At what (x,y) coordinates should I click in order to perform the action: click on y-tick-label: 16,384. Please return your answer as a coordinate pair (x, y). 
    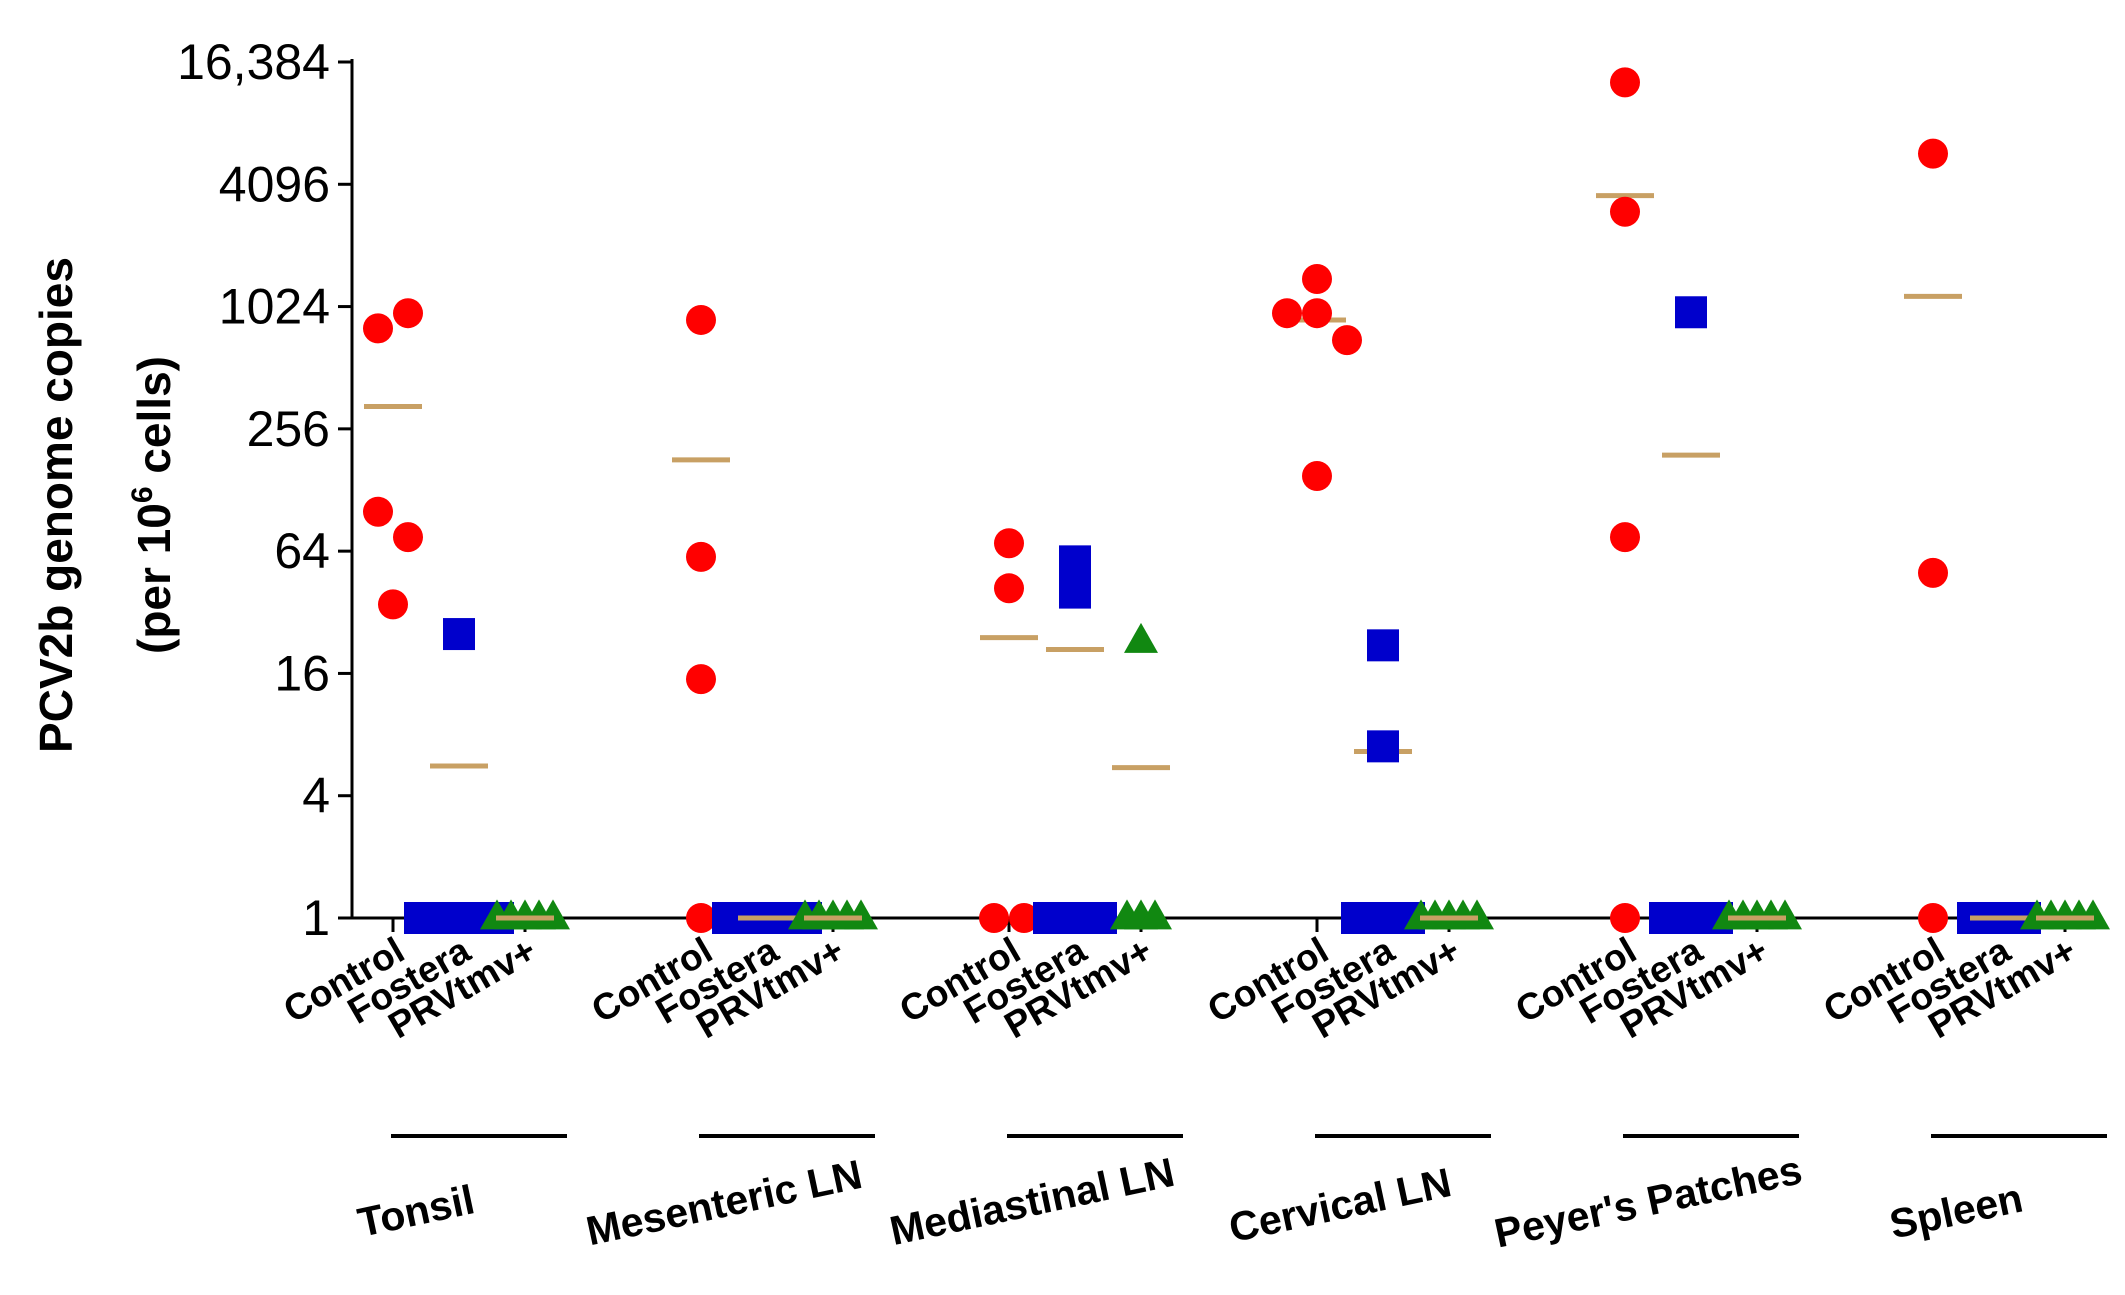
    Looking at the image, I should click on (253, 62).